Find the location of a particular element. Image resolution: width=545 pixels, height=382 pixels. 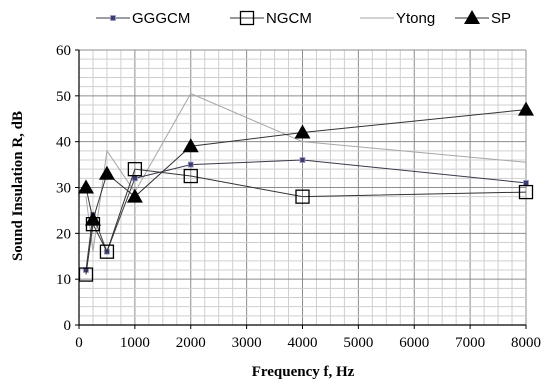

x-tick-labels: 0 1000 2000 3000 4000 5000 6000 7000 8000 is located at coordinates (308, 338).